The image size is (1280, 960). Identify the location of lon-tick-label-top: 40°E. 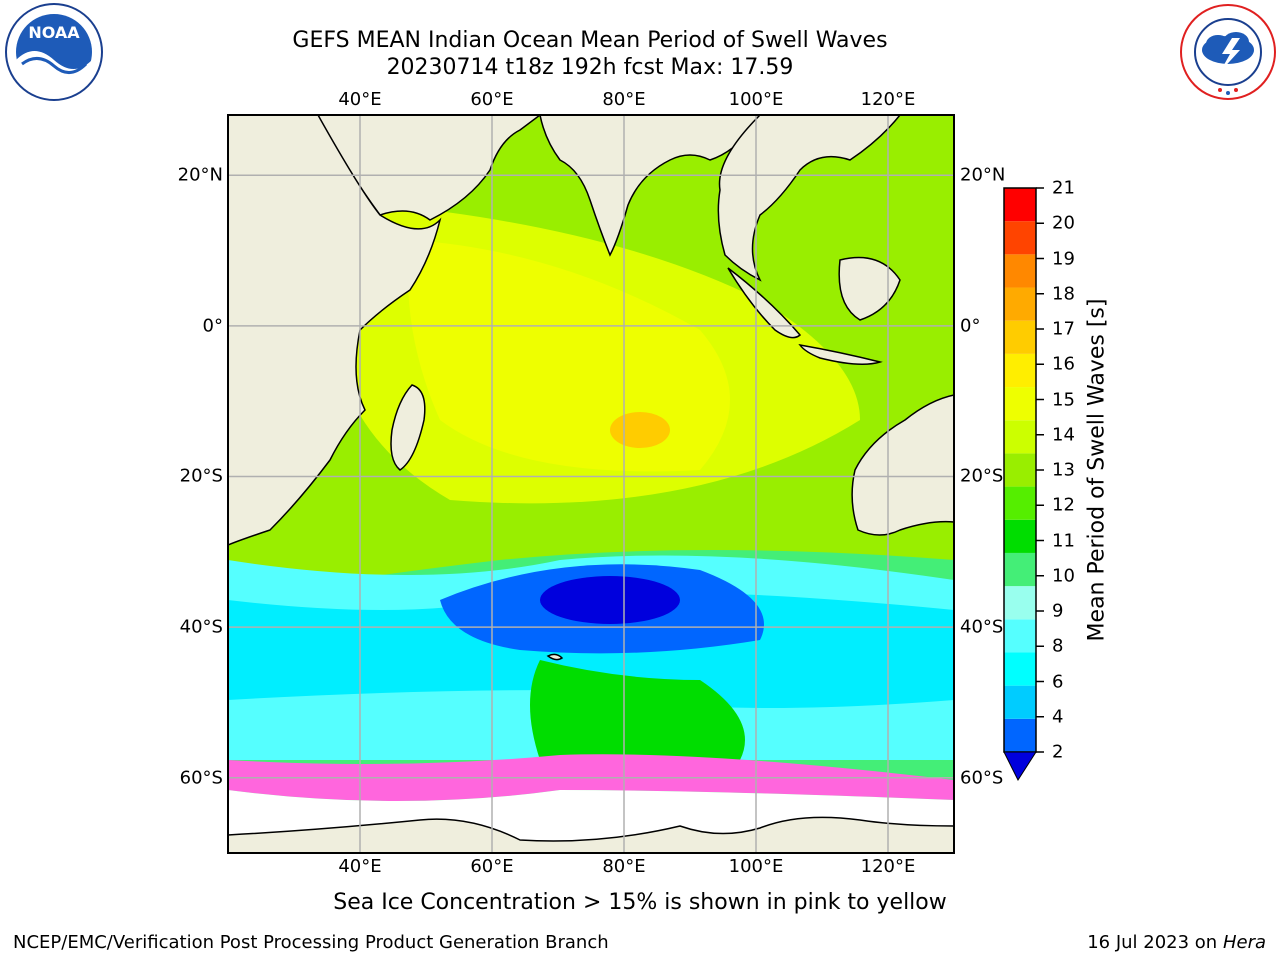
(360, 99).